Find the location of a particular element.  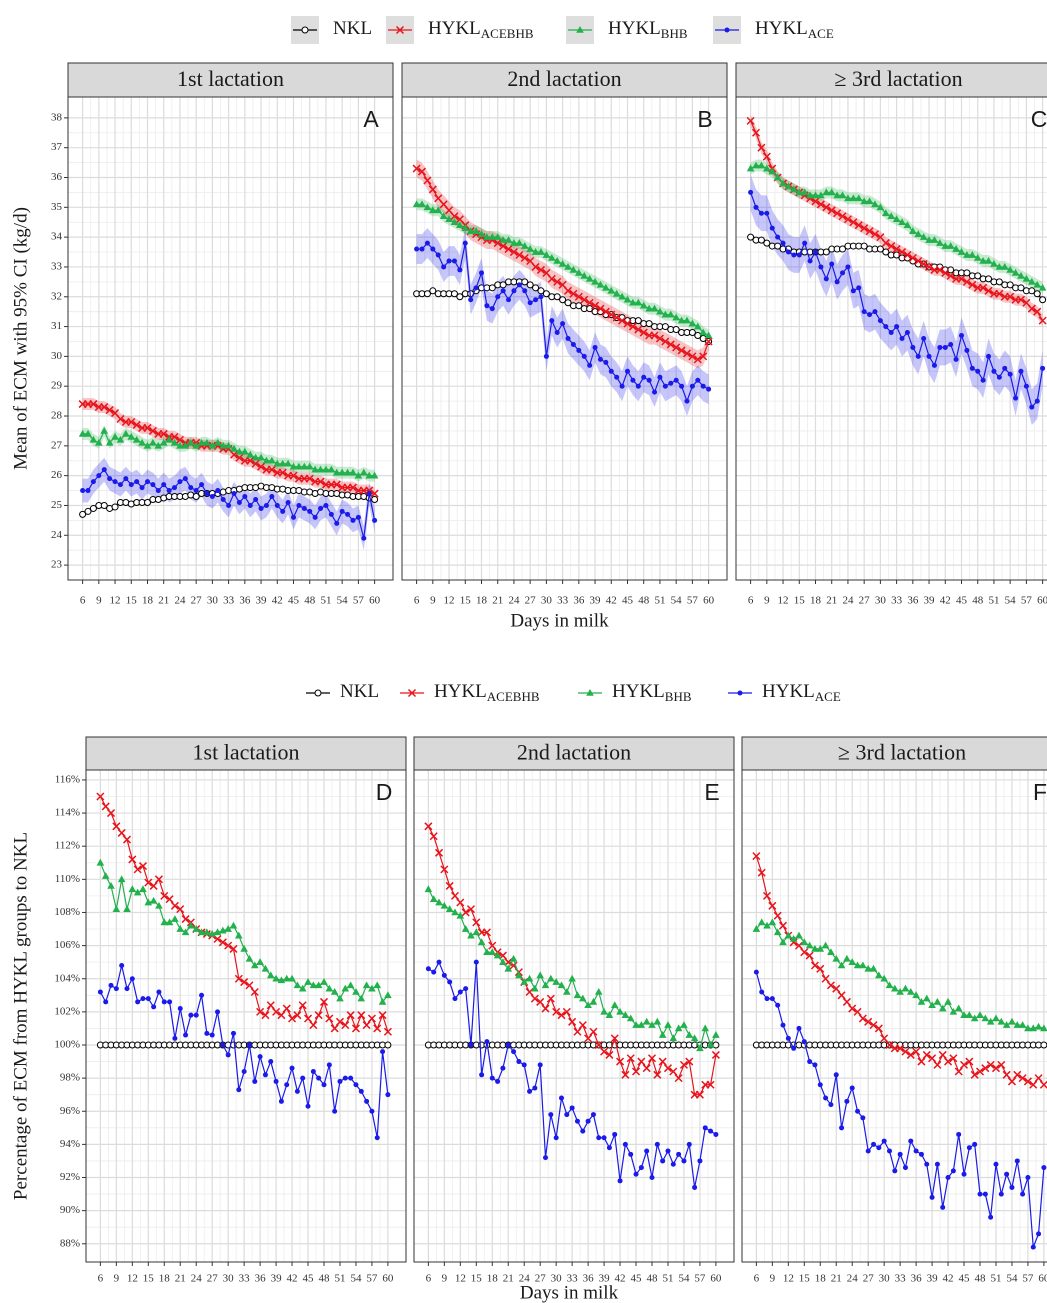

x-tick-label: 27 is located at coordinates (541, 1279).